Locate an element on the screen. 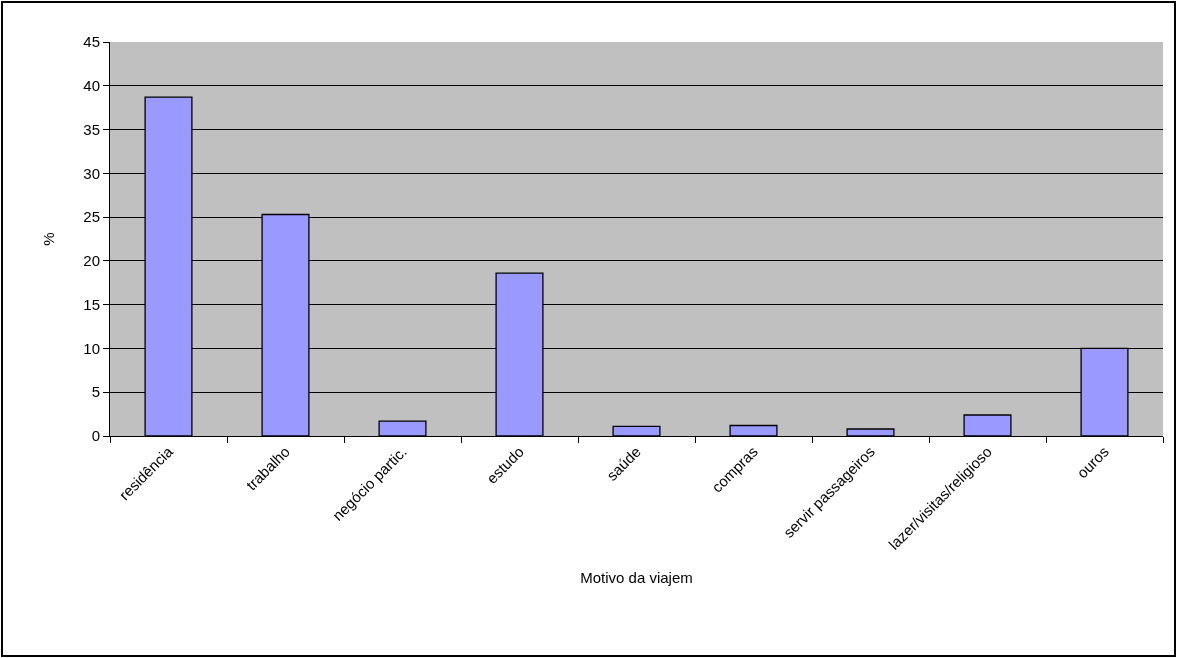 The height and width of the screenshot is (658, 1177). x-axis-title: Motivo da viajem is located at coordinates (636, 577).